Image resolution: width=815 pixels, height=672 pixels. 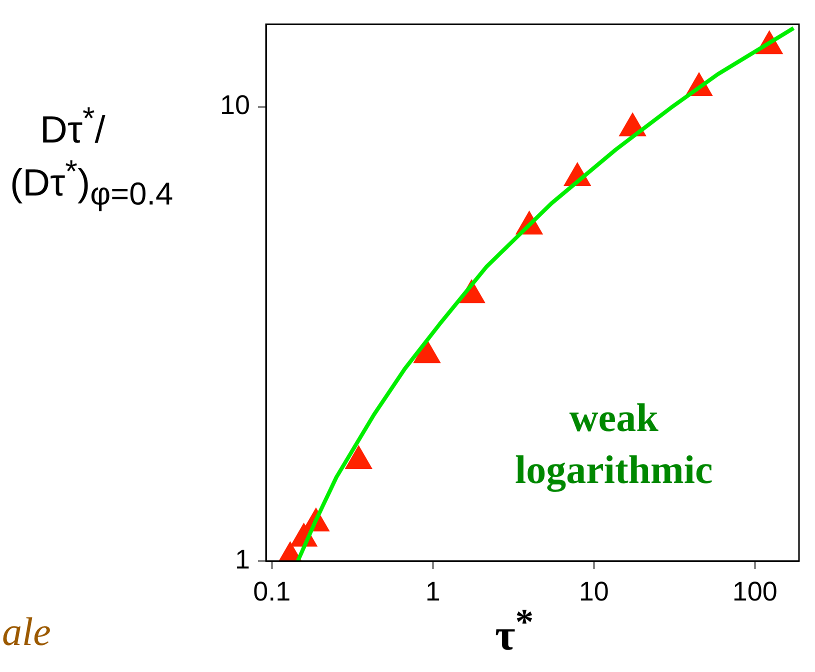 I want to click on x-tick-label: 0.1, so click(x=272, y=591).